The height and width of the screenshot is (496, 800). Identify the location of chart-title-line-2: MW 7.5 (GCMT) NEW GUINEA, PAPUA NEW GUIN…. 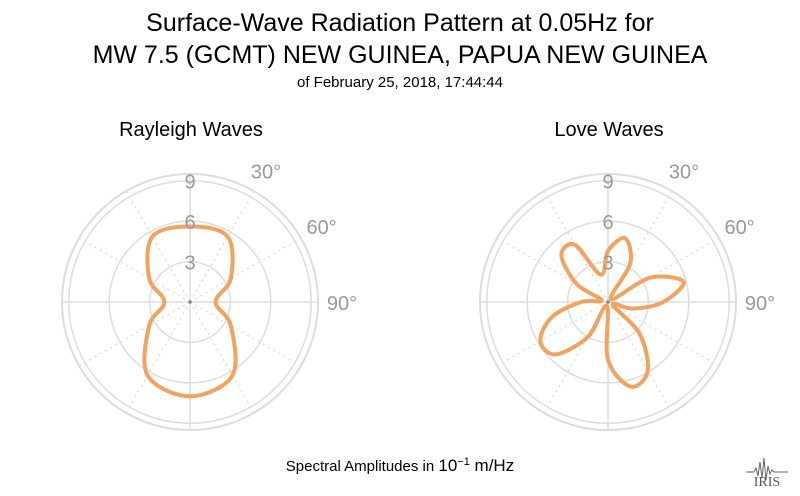
(400, 55).